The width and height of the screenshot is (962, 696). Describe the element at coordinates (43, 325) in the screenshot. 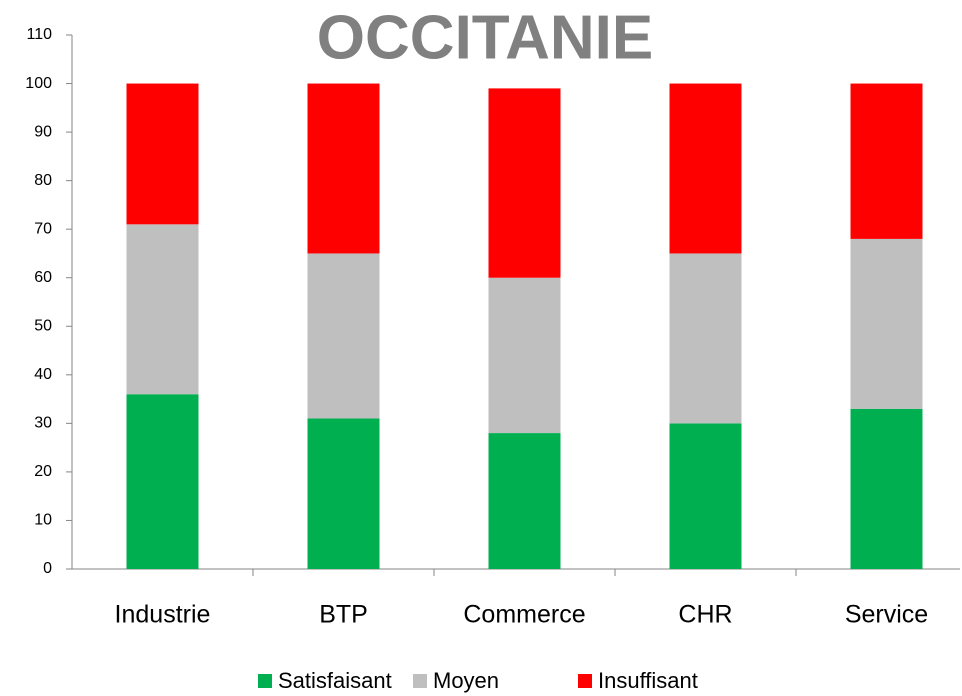

I see `y-tick-label: 50` at that location.